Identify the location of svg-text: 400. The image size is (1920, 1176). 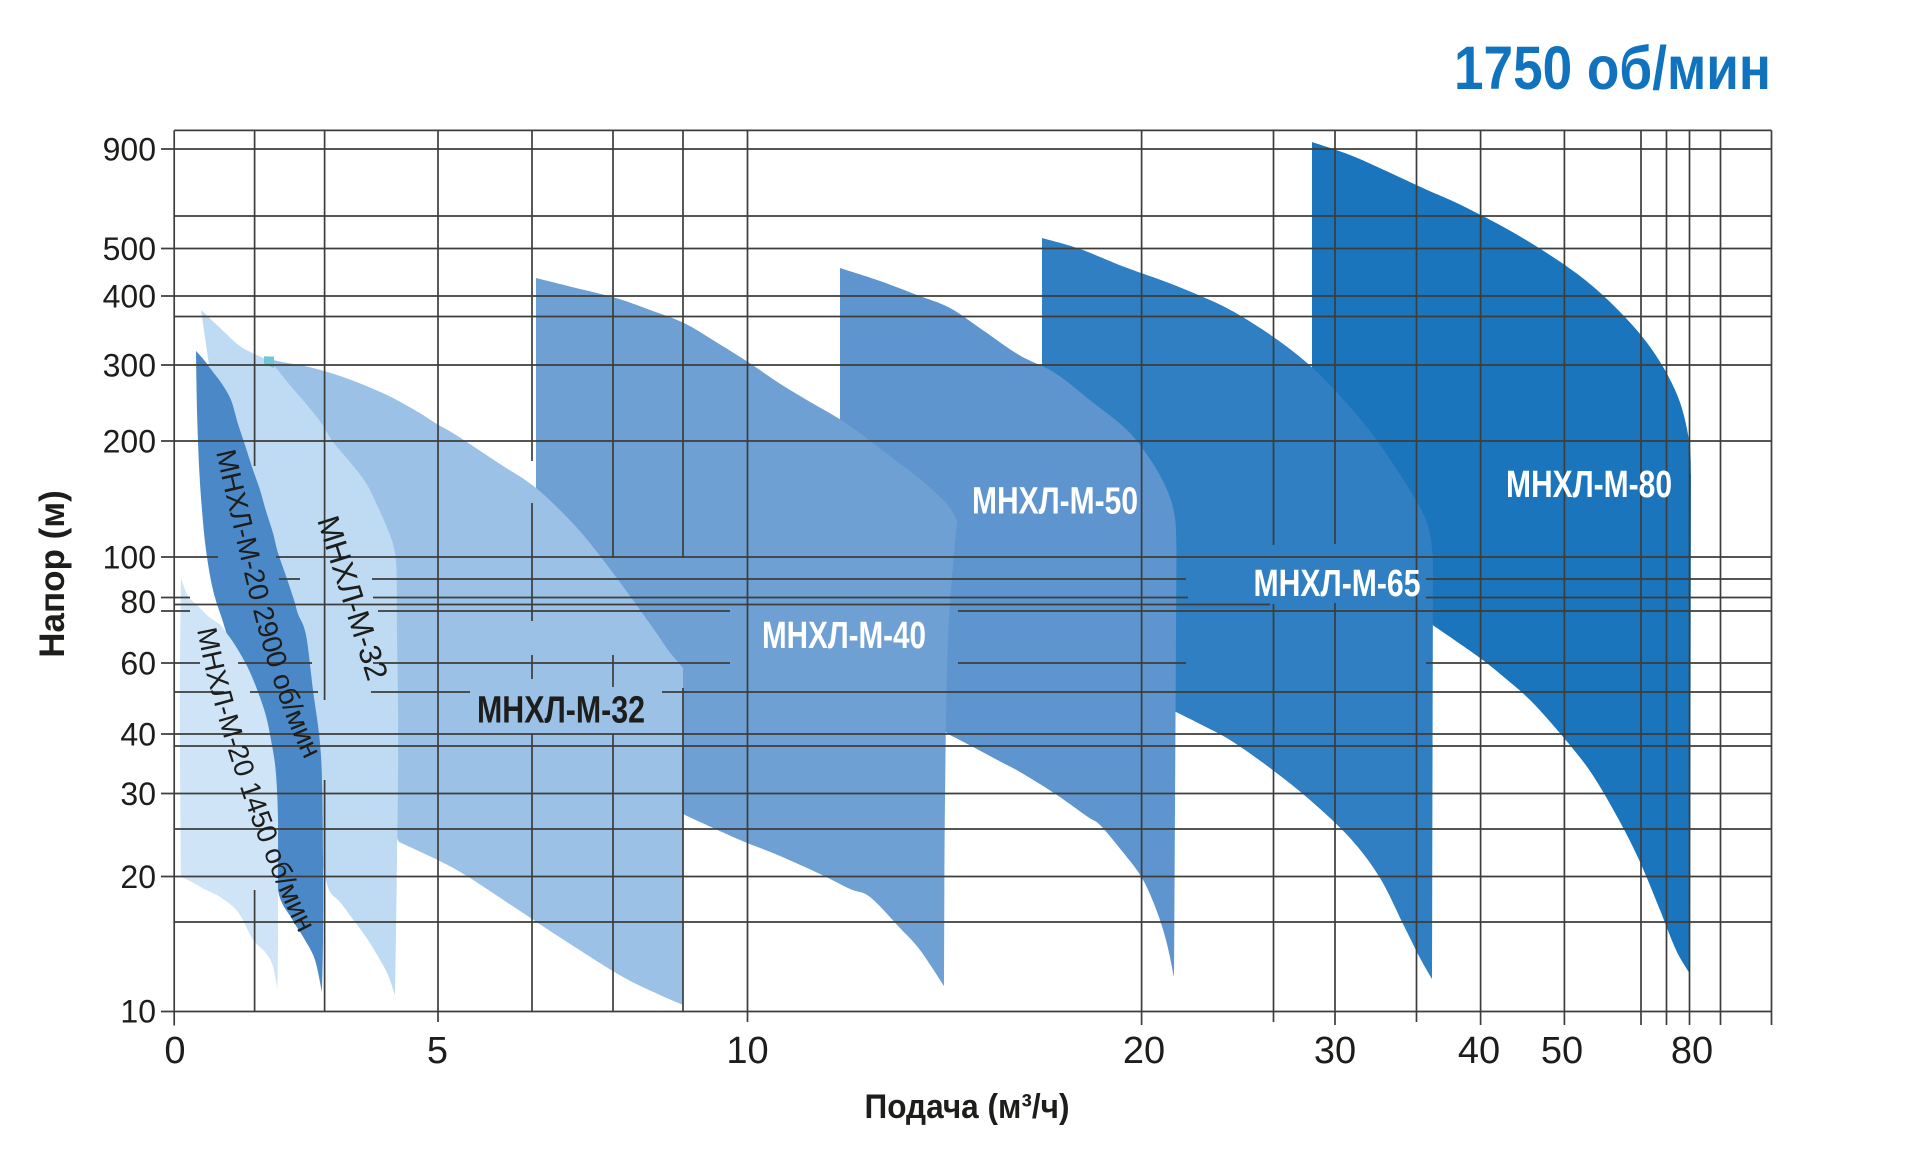
(129, 296).